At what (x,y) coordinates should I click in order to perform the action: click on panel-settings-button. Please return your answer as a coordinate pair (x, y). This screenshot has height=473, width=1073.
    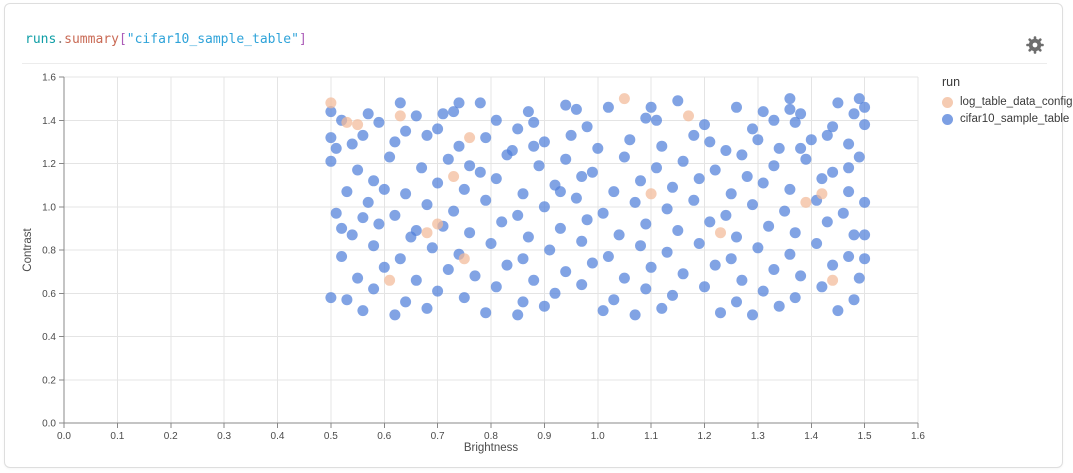
    Looking at the image, I should click on (1035, 46).